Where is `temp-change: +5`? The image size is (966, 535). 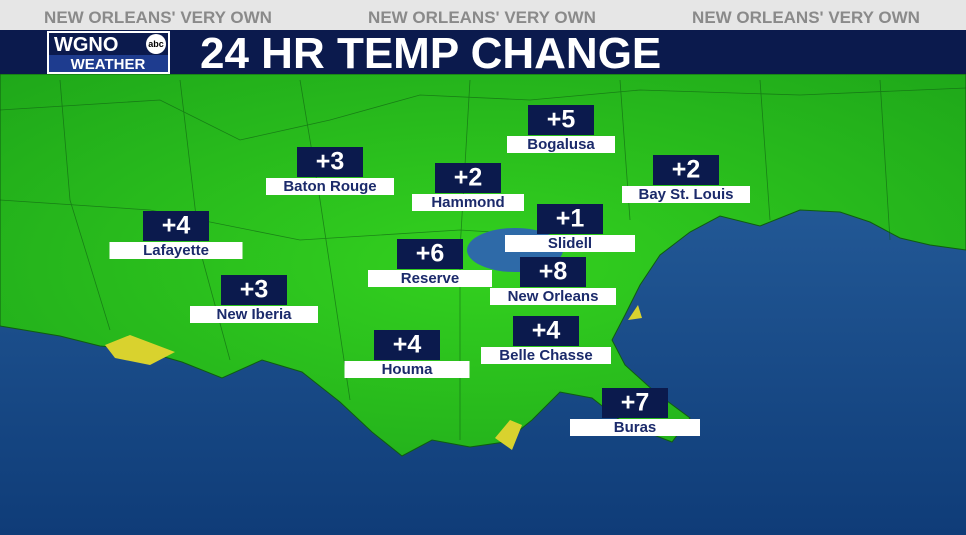 temp-change: +5 is located at coordinates (561, 120).